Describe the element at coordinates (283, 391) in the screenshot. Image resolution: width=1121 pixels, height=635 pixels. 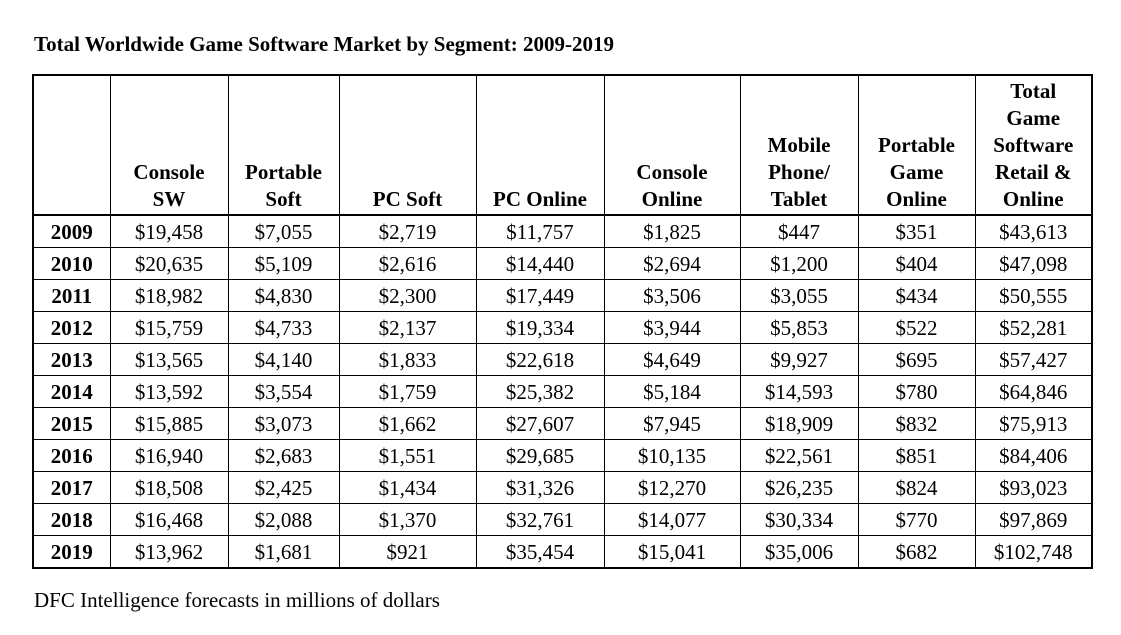
I see `value-cell: $3,554` at that location.